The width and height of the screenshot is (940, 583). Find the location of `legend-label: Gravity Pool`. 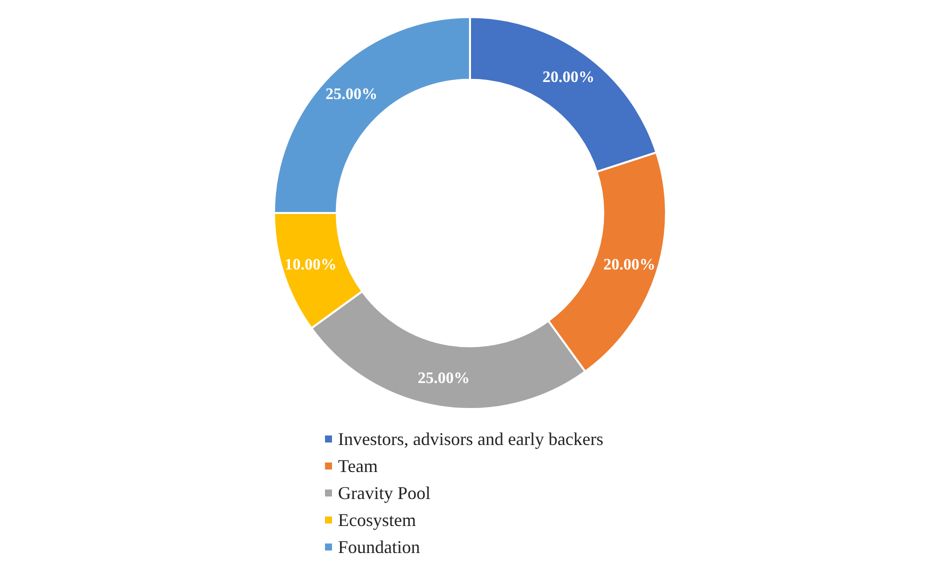

legend-label: Gravity Pool is located at coordinates (384, 493).